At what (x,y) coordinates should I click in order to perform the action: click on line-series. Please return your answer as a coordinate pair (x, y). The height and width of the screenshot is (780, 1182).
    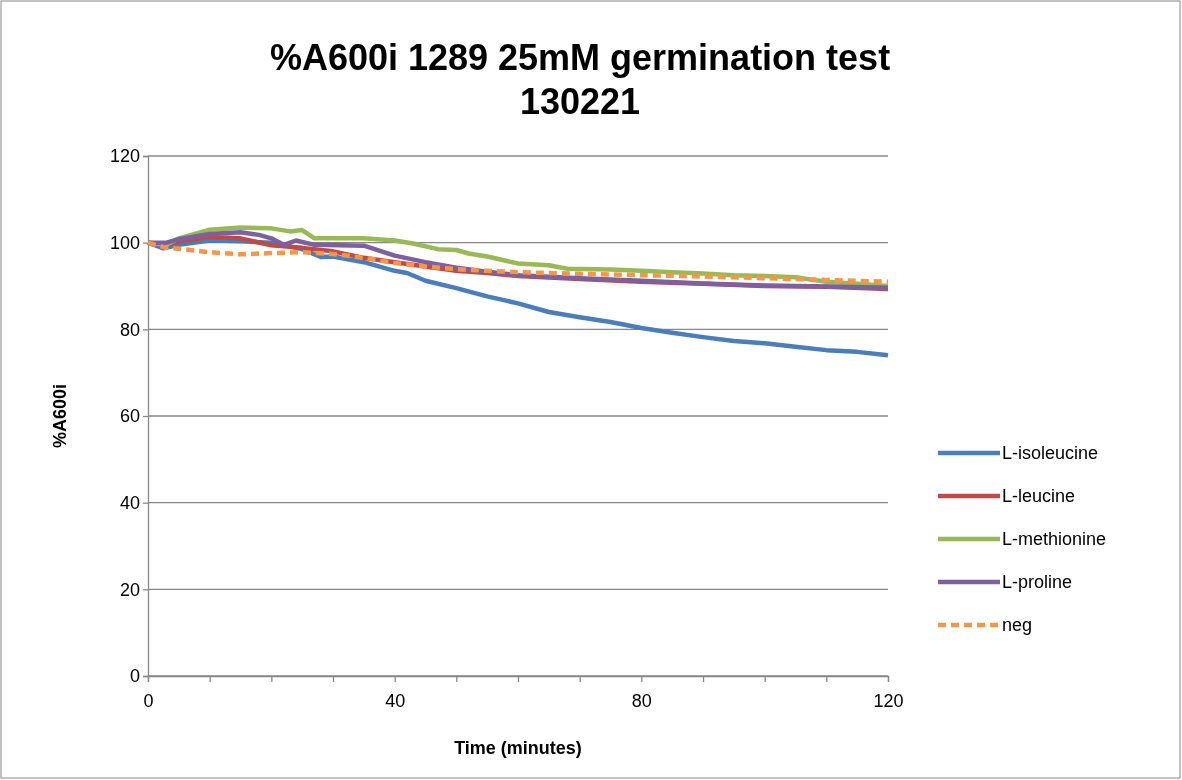
    Looking at the image, I should click on (518, 262).